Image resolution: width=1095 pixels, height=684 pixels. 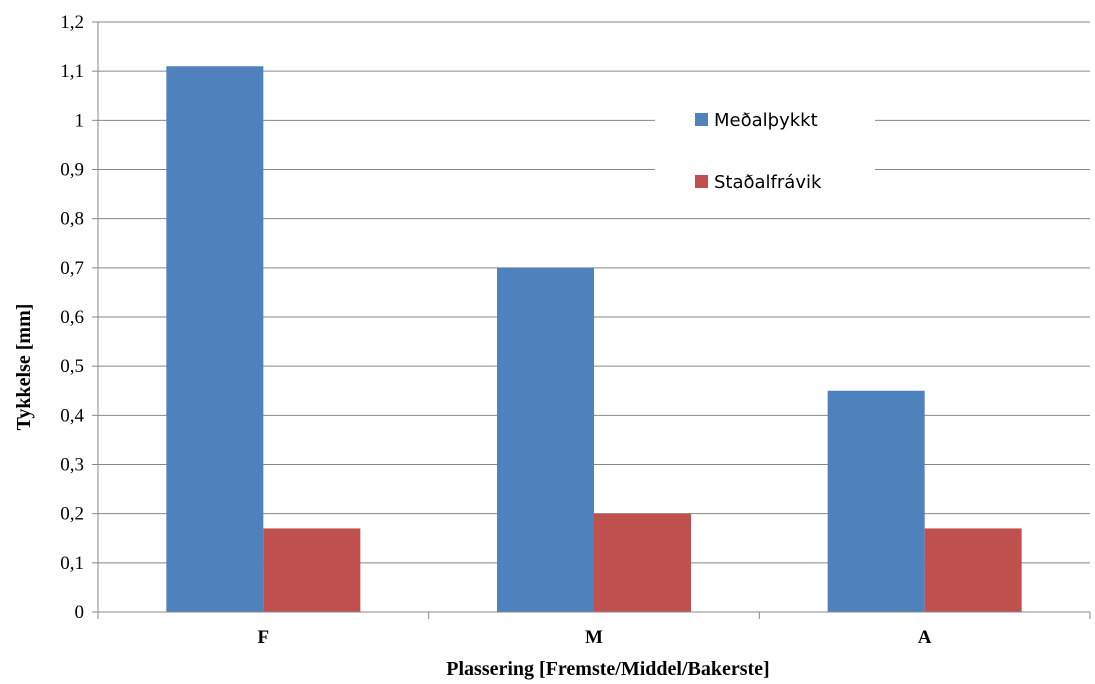 What do you see at coordinates (72, 514) in the screenshot?
I see `y-tick-label: 0,2` at bounding box center [72, 514].